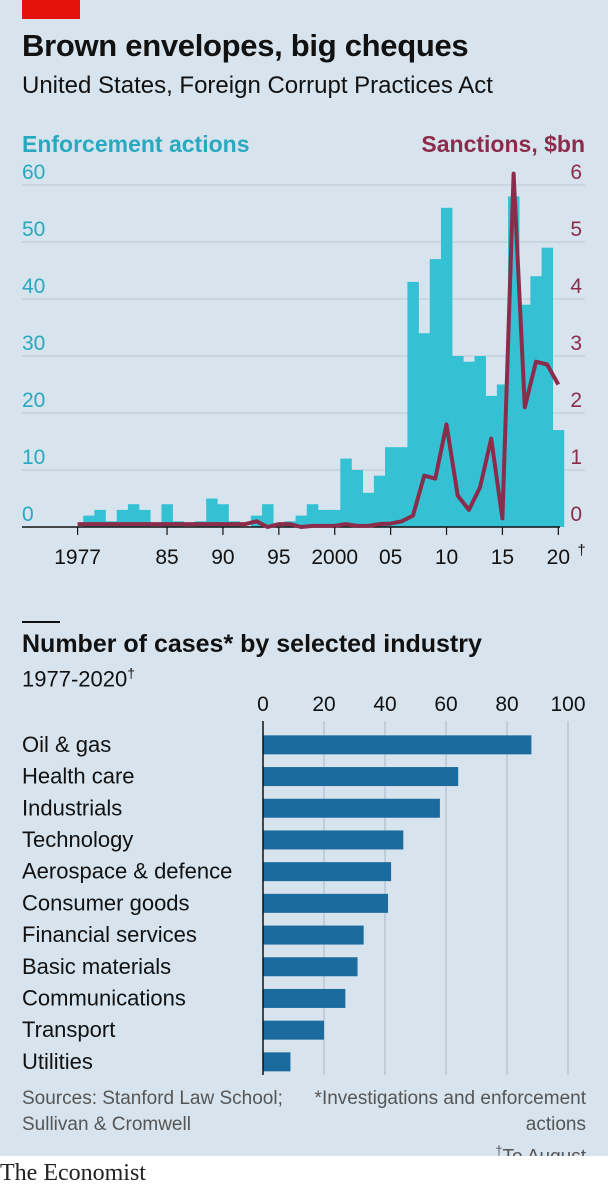 This screenshot has width=608, height=1191. Describe the element at coordinates (51, 9) in the screenshot. I see `brand-red-tag` at that location.